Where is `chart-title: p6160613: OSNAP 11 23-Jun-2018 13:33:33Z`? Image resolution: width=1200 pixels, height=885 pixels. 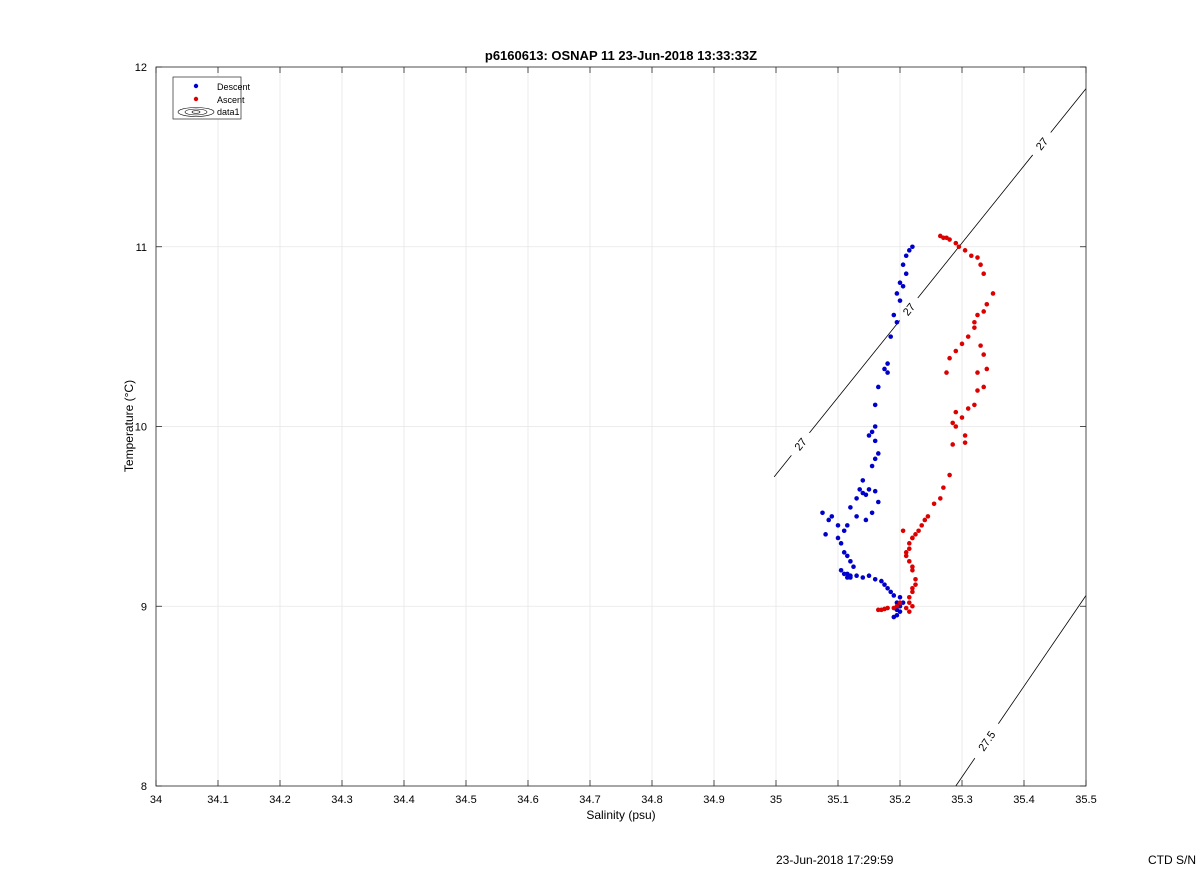
chart-title: p6160613: OSNAP 11 23-Jun-2018 13:33:33Z is located at coordinates (621, 55).